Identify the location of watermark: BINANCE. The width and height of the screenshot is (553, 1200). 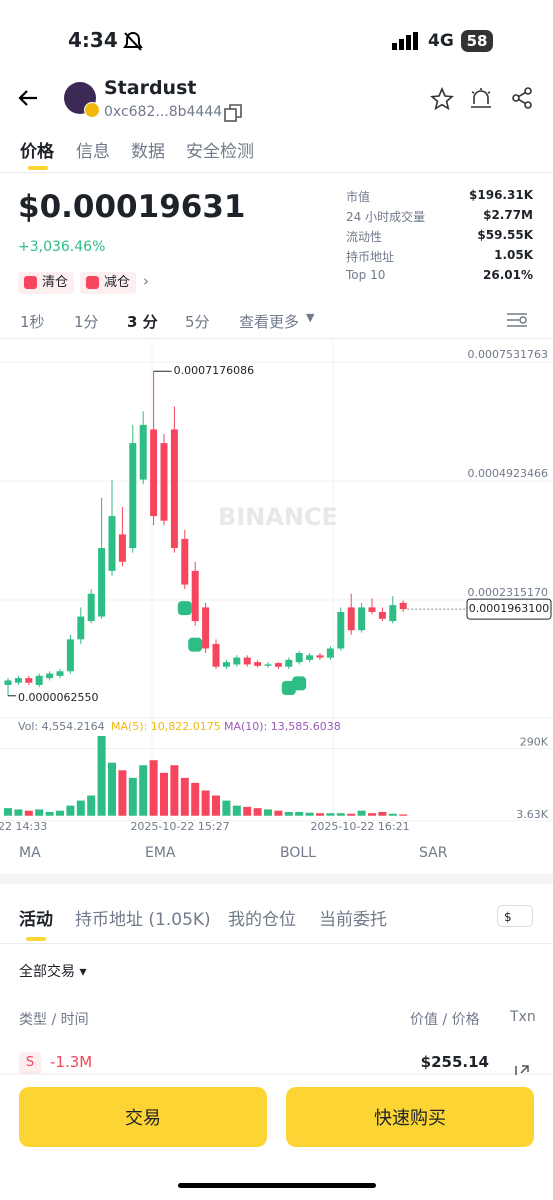
(278, 517).